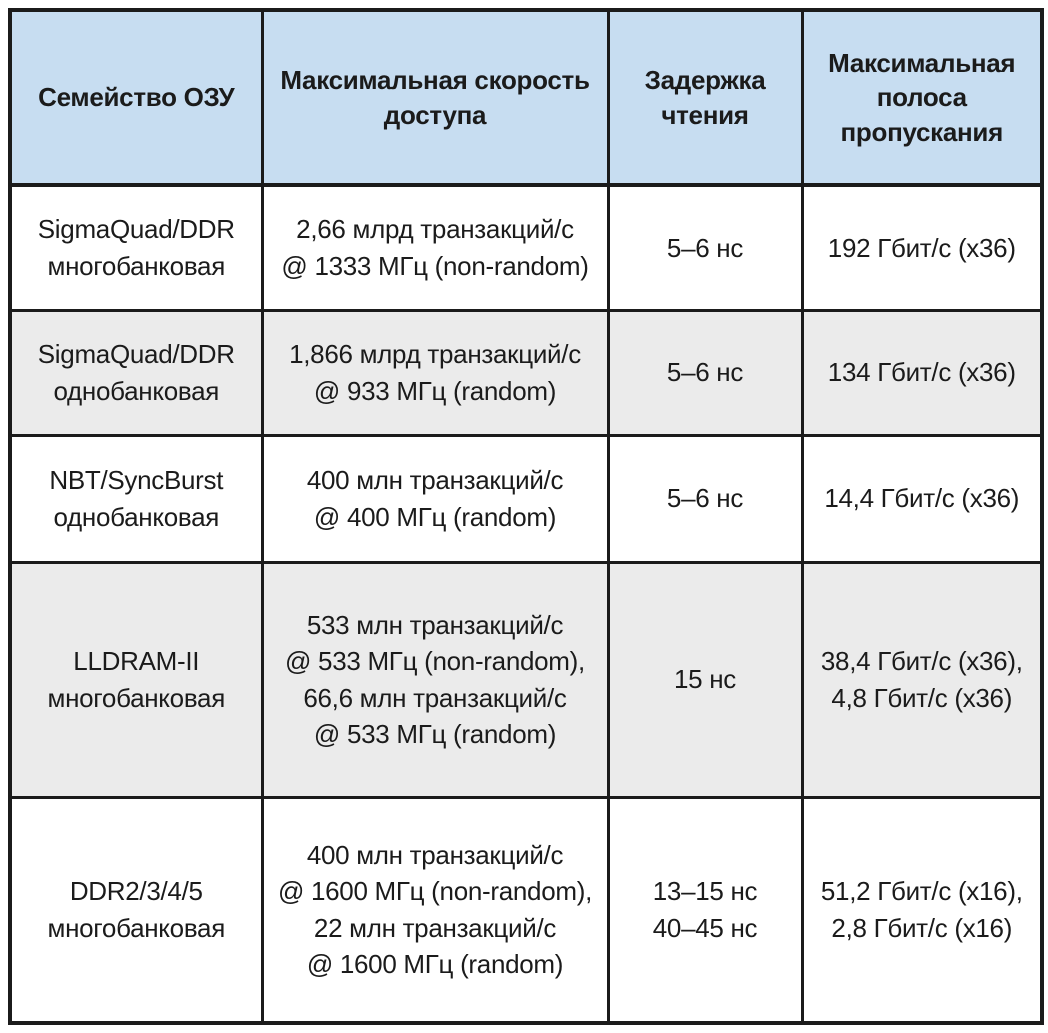 The image size is (1048, 1033). Describe the element at coordinates (705, 910) in the screenshot. I see `cell-read-latency: 13–15 нс 40–45 нс` at that location.